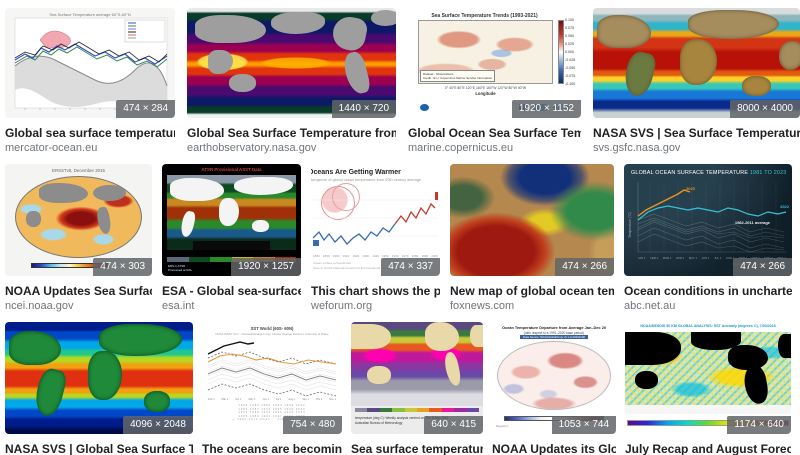 This screenshot has width=800, height=455. What do you see at coordinates (39, 306) in the screenshot?
I see `result-source: ncei.noaa.gov` at bounding box center [39, 306].